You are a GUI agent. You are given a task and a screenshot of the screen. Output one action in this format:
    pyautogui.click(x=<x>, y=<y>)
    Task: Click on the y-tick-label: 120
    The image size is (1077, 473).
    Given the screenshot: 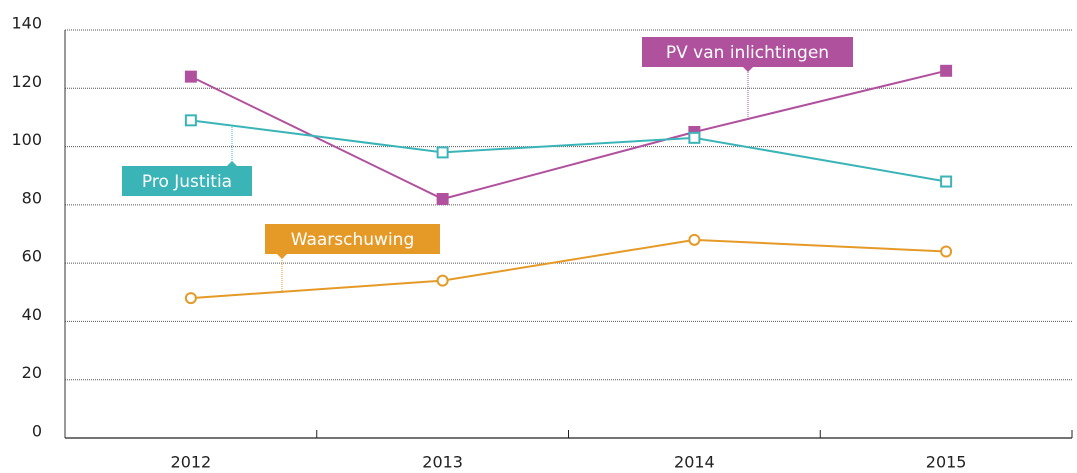 What is the action you would take?
    pyautogui.click(x=26, y=81)
    